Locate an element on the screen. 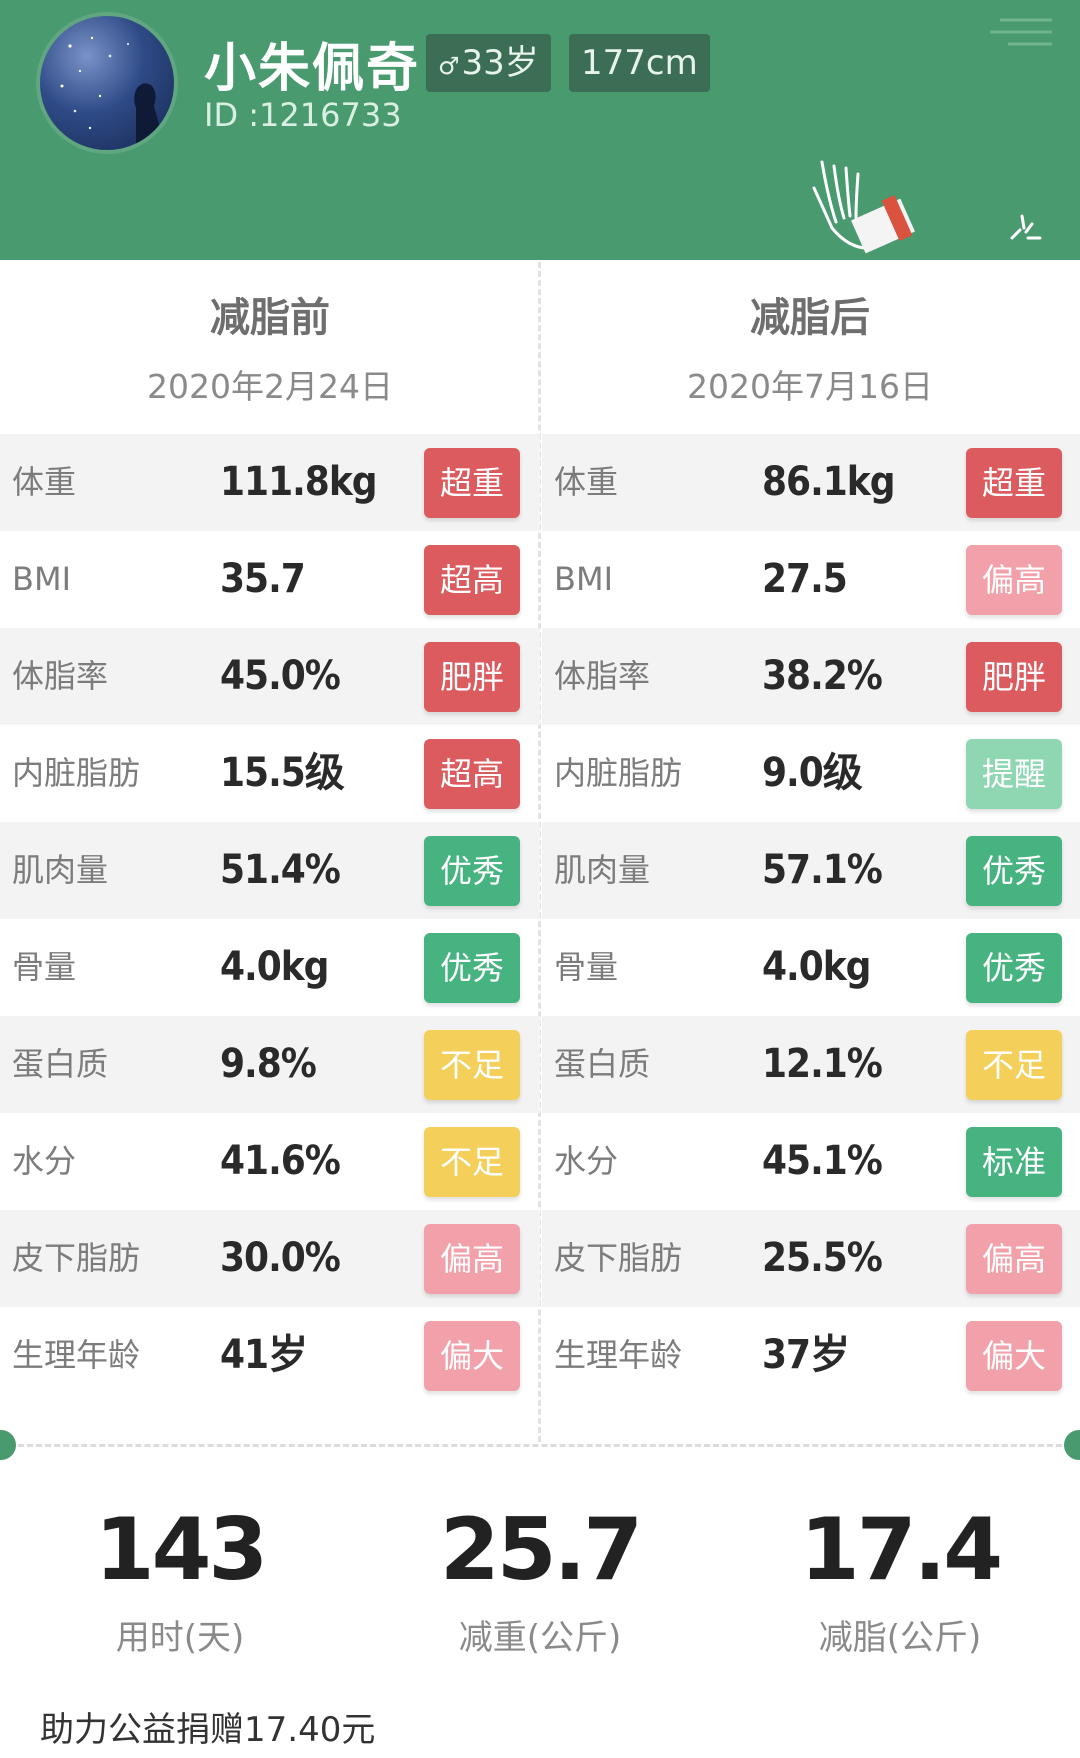  divider-notch-right is located at coordinates (1072, 1445).